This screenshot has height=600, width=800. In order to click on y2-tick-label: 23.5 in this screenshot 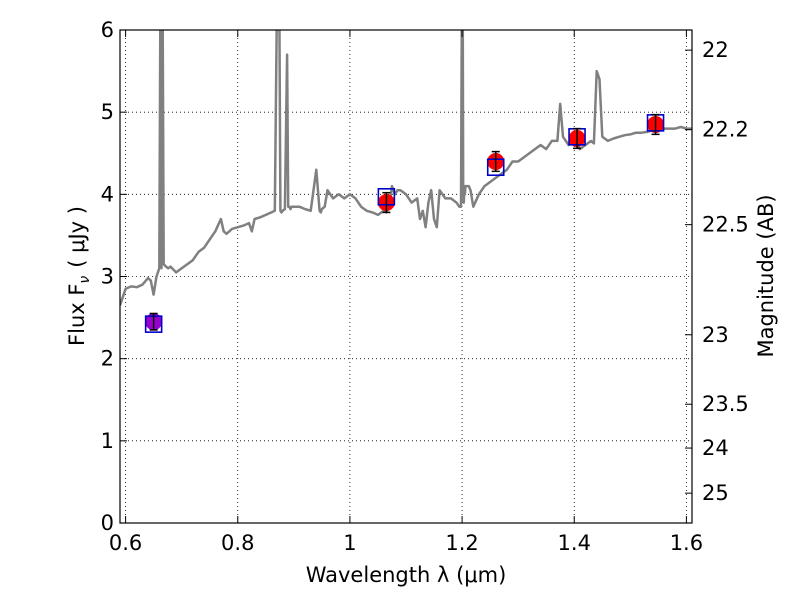, I will do `click(725, 404)`.